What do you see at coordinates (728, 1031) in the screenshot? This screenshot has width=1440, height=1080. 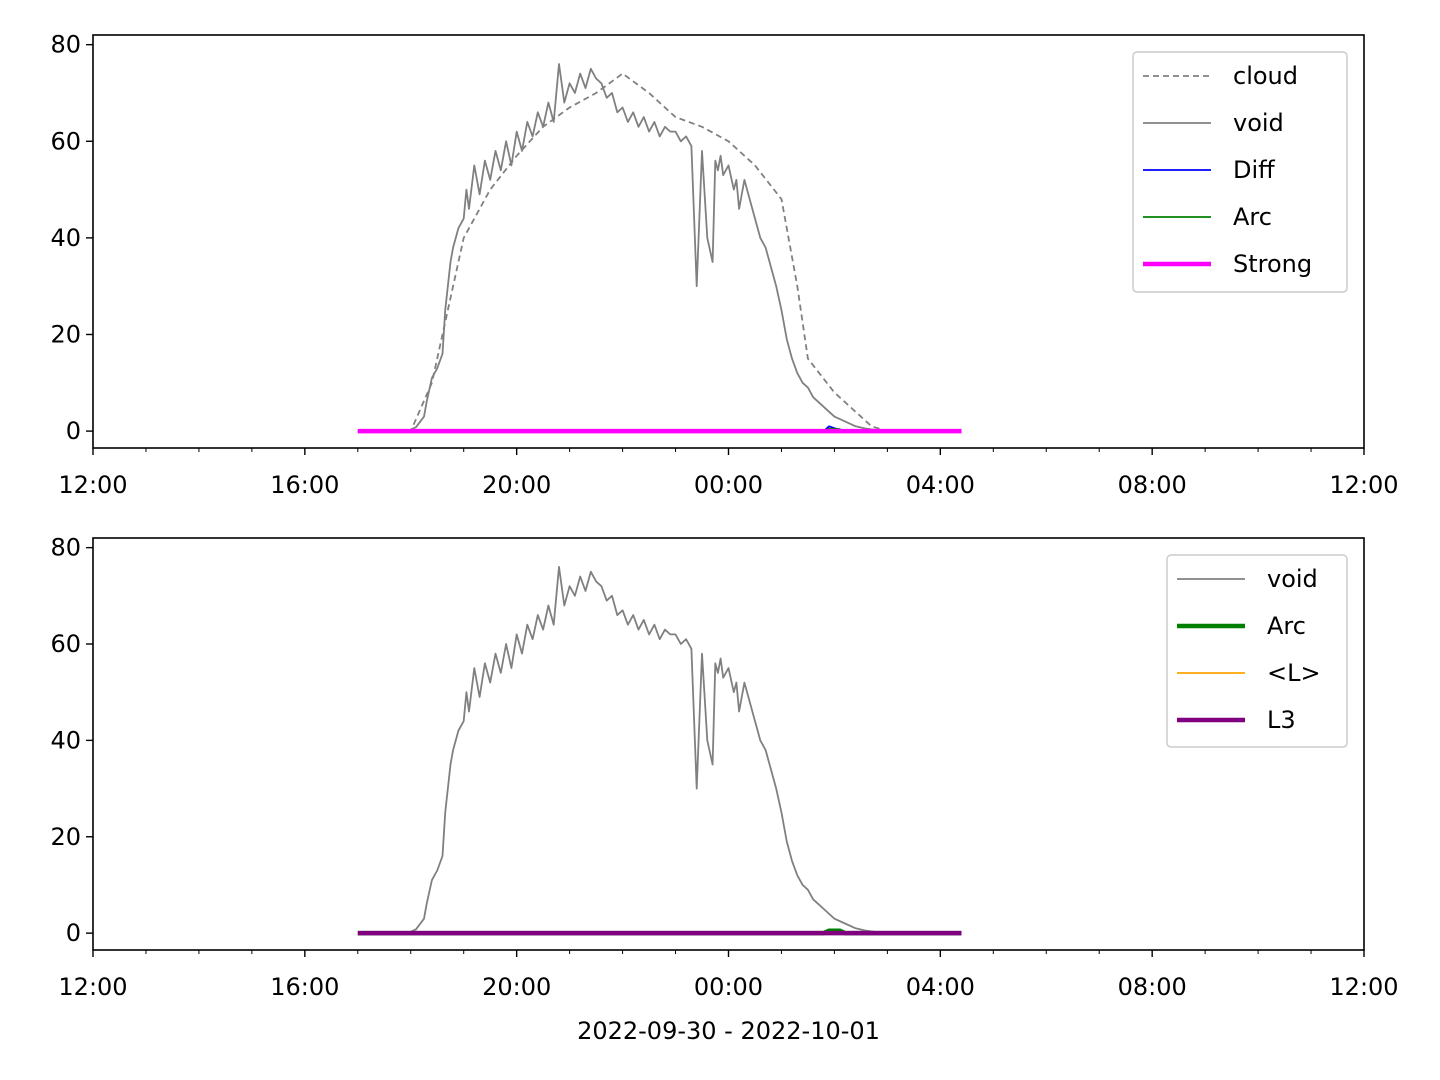 I see `x-axis-label: 2022-09-30 - 2022-10-01` at bounding box center [728, 1031].